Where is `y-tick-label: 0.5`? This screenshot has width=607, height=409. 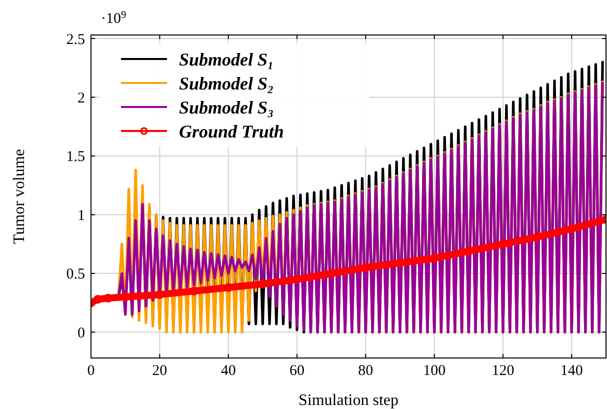 y-tick-label: 0.5 is located at coordinates (75, 274).